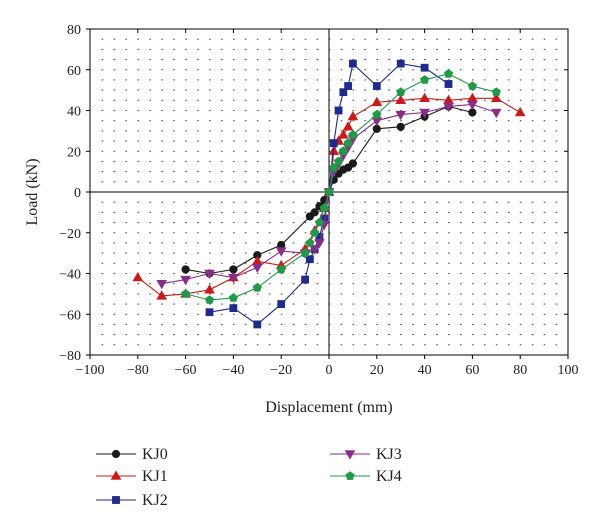 The width and height of the screenshot is (600, 526). I want to click on x-tick-label: 80, so click(520, 370).